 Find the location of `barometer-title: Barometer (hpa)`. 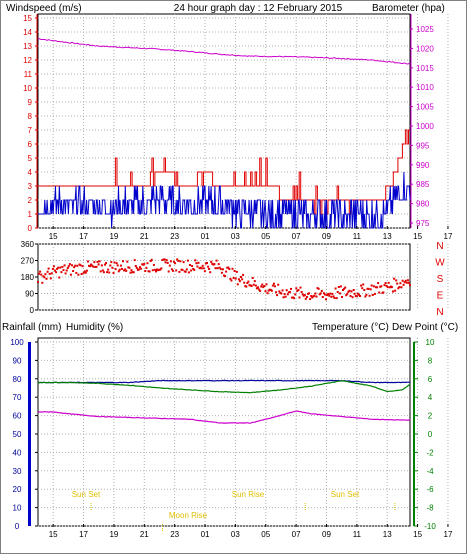

barometer-title: Barometer (hpa) is located at coordinates (408, 8).